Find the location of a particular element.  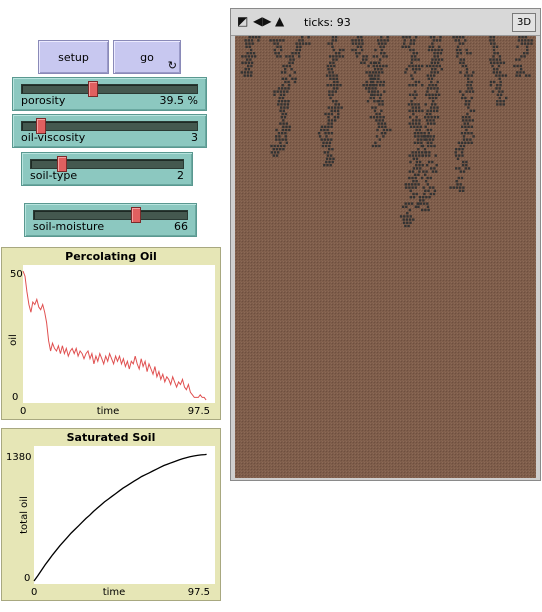

slider-soil-moisture: soil-moisture 66 is located at coordinates (110, 220).